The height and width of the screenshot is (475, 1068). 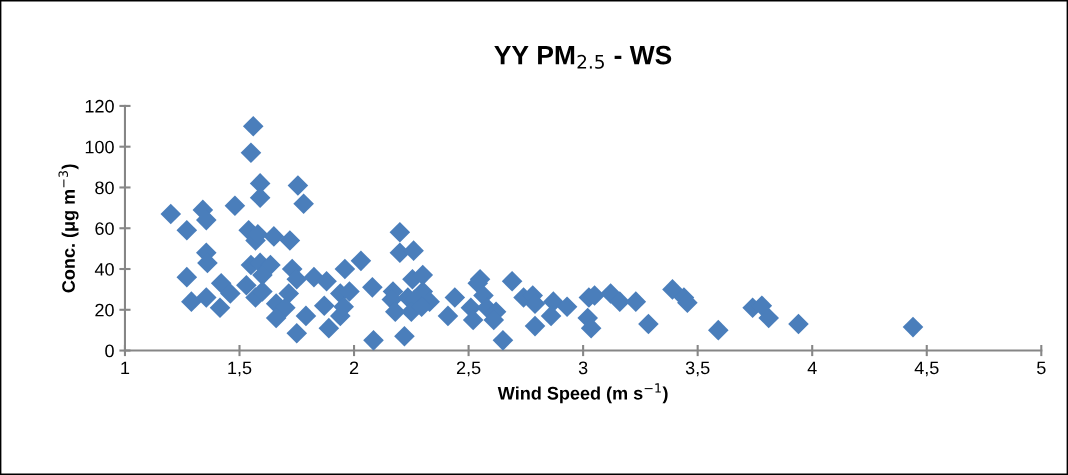 I want to click on y-tick-label: 120, so click(x=99, y=106).